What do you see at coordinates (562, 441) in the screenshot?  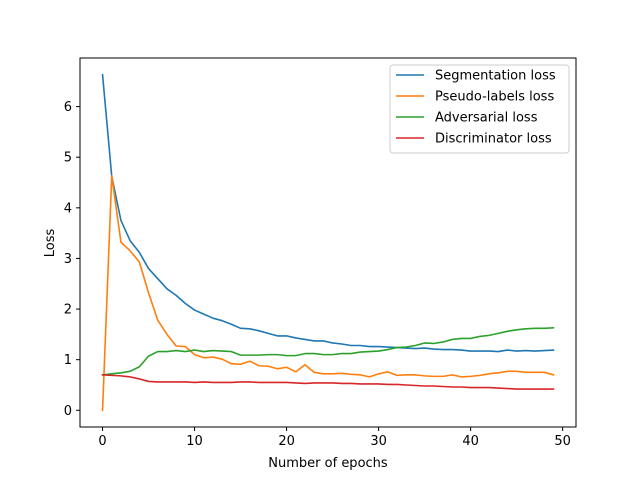 I see `x-tick-label: 50` at bounding box center [562, 441].